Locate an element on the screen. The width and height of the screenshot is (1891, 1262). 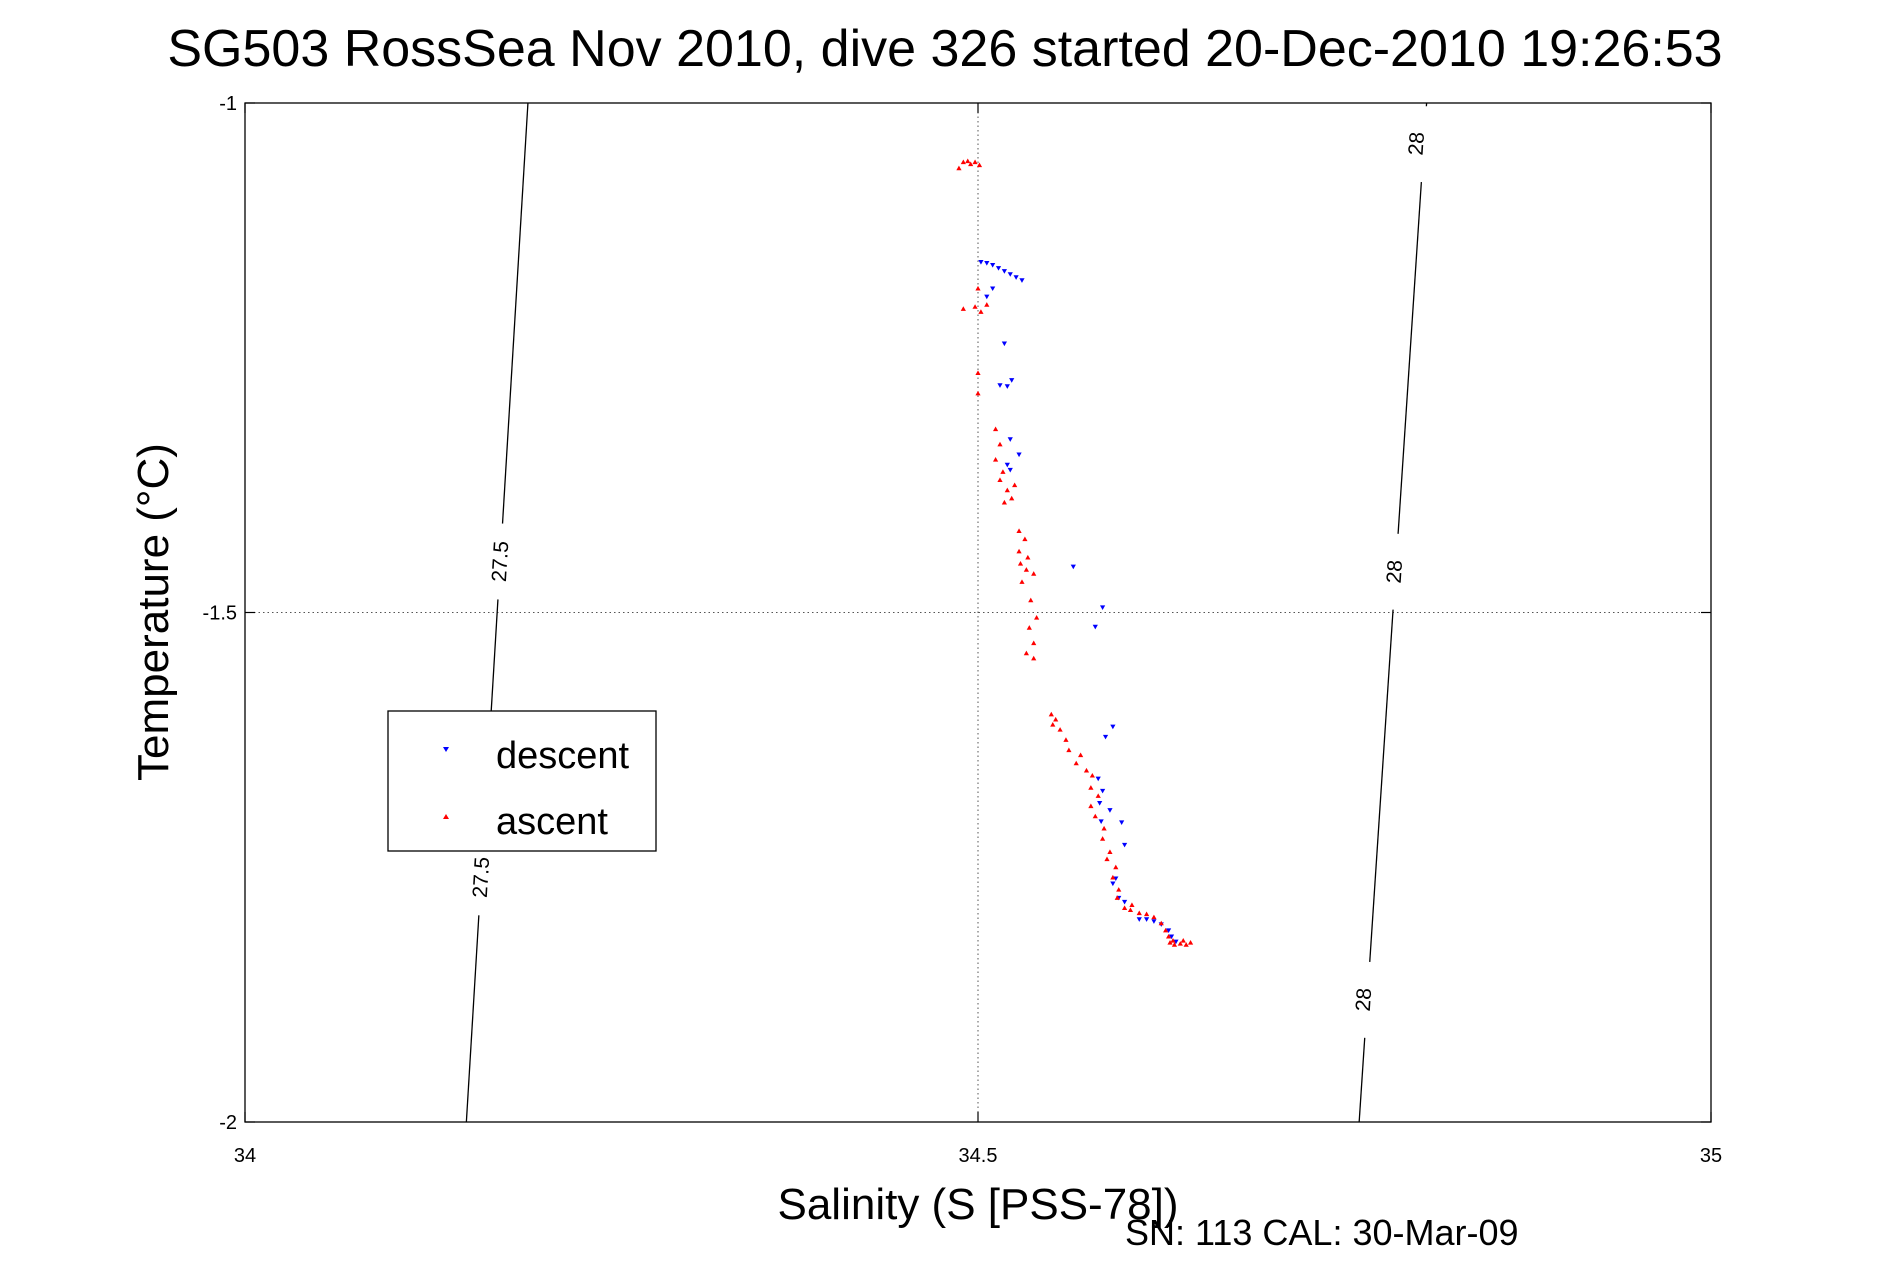
legend-ascent-marker is located at coordinates (446, 816).